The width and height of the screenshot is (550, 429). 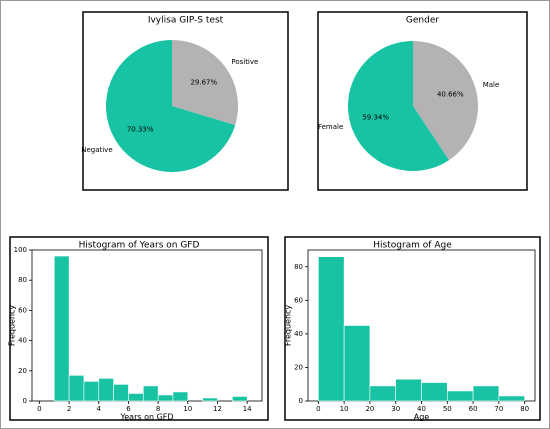 I want to click on slice-percent: 59.34%, so click(x=375, y=117).